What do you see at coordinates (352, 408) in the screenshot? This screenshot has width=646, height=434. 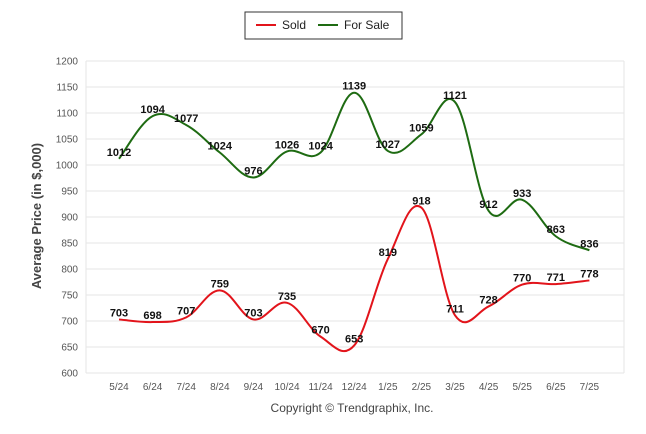 I see `footer-copyright: Copyright © Trendgraphix, Inc.` at bounding box center [352, 408].